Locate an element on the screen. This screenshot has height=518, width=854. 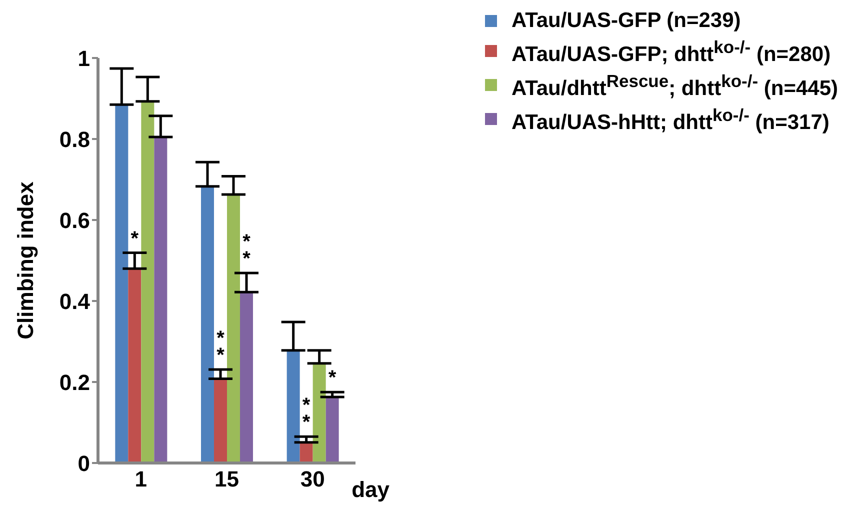
y-tick-label: 0 is located at coordinates (84, 463).